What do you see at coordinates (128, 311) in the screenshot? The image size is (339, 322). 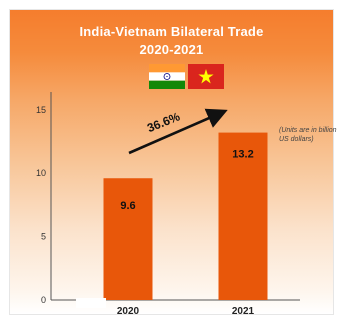 I see `x-tick-label: 2020` at bounding box center [128, 311].